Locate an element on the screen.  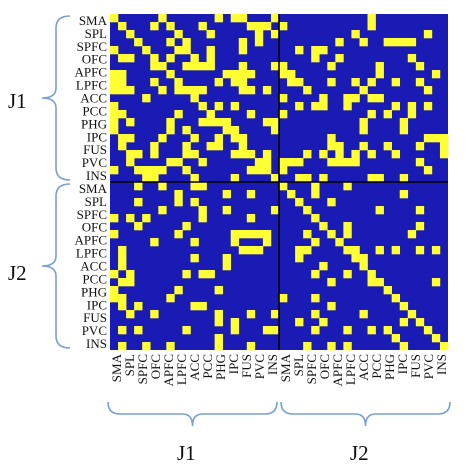
col-label-j1-acc: ACC is located at coordinates (194, 367).